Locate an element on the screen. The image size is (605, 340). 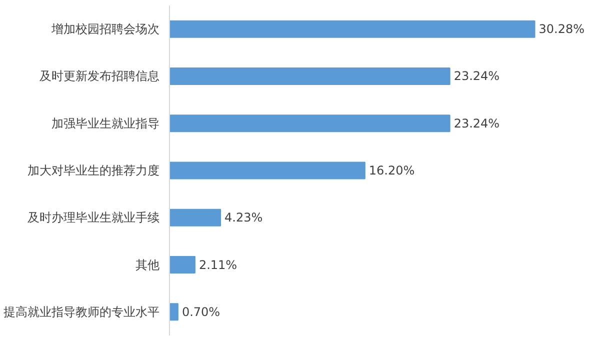
y-tick-label: 及时办理毕业生就业手续 is located at coordinates (94, 217).